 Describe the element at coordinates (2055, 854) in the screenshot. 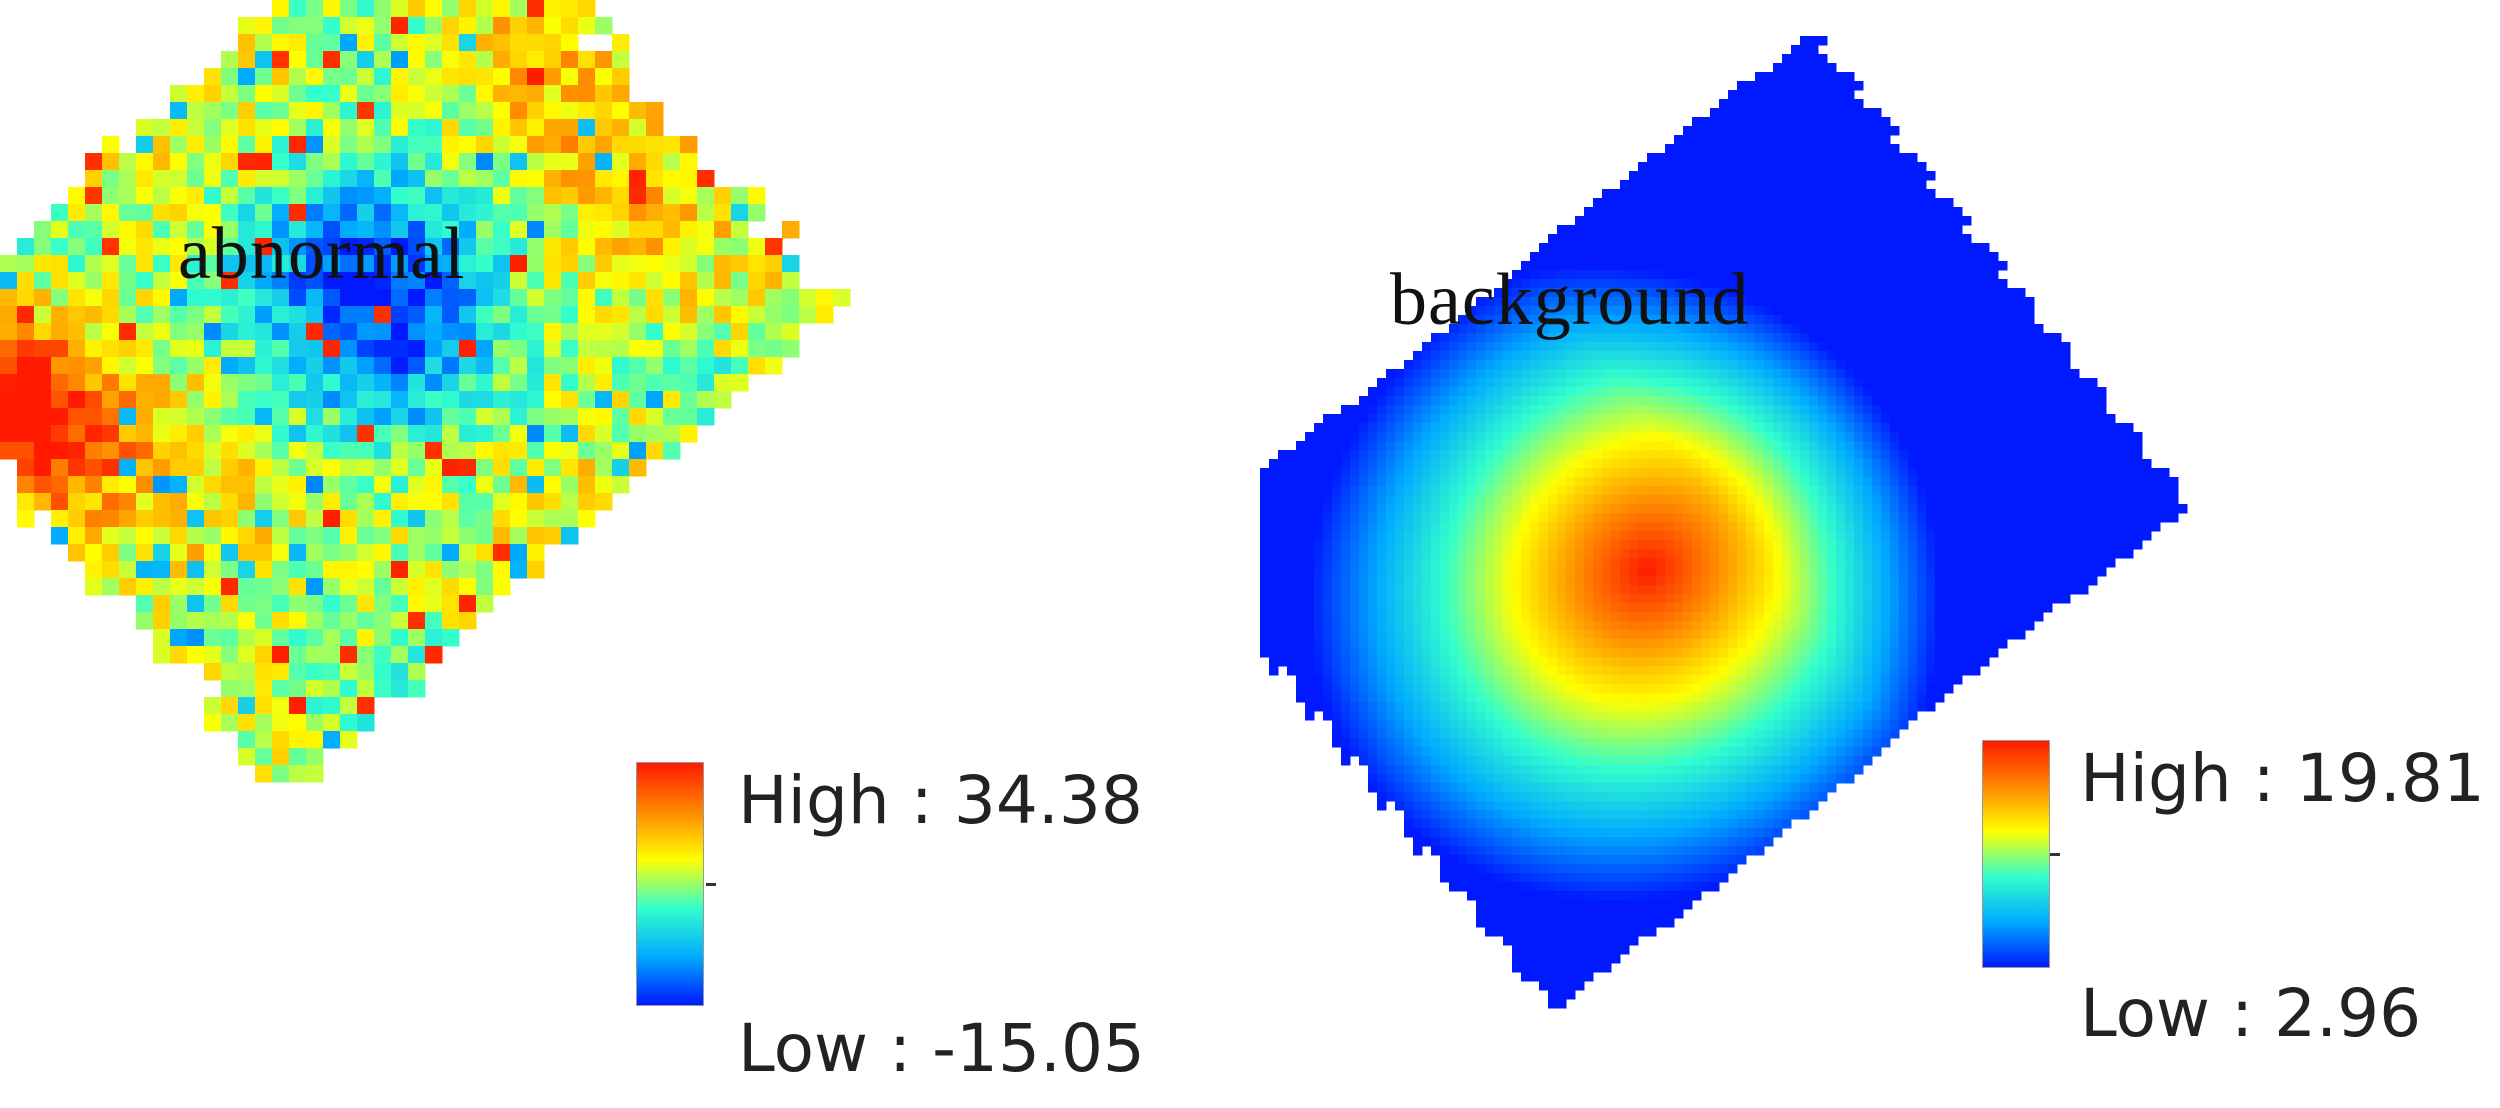

I see `background-legend-tick` at that location.